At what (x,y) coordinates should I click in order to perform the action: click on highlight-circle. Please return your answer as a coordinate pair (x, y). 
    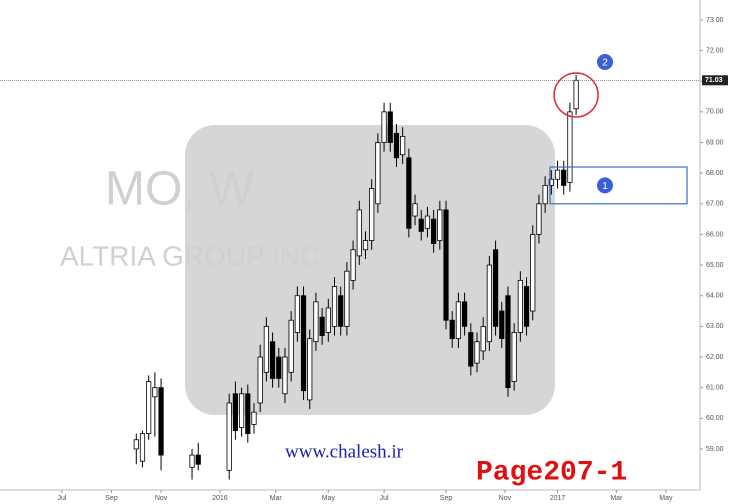
    Looking at the image, I should click on (576, 95).